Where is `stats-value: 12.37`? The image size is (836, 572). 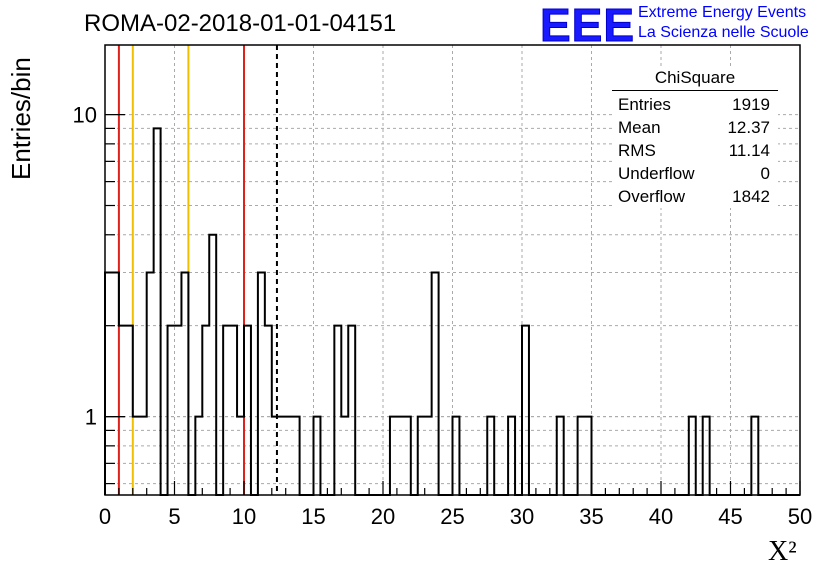
stats-value: 12.37 is located at coordinates (748, 127).